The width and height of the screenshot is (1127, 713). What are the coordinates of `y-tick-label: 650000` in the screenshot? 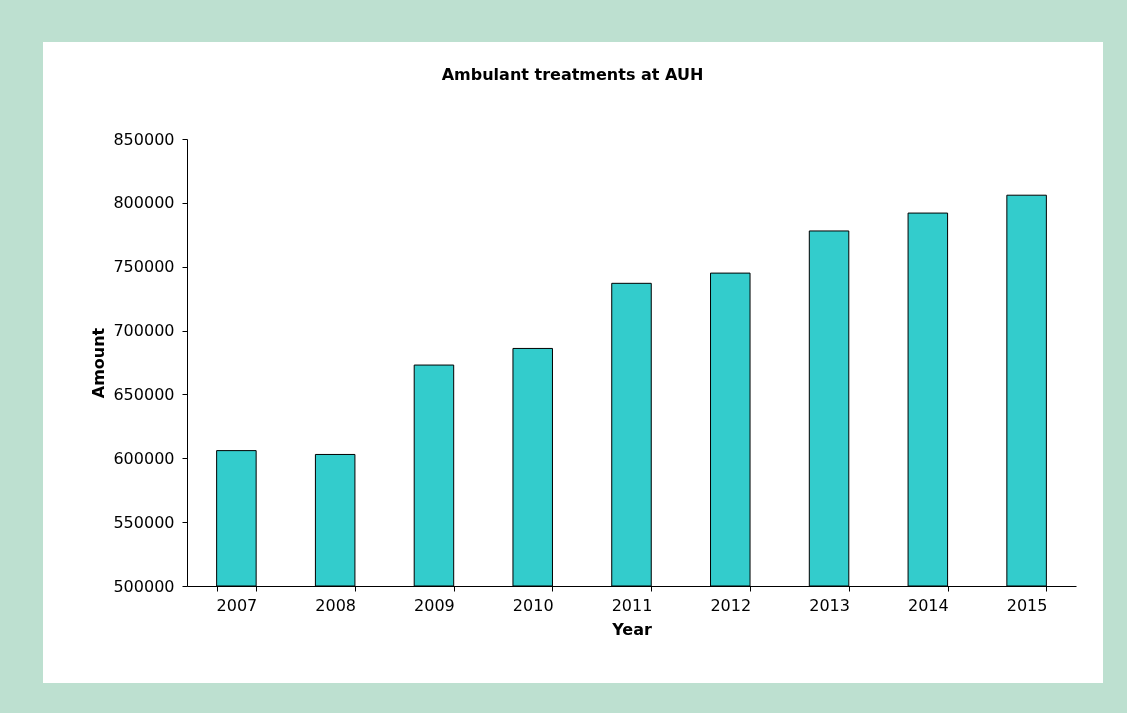 It's located at (144, 394).